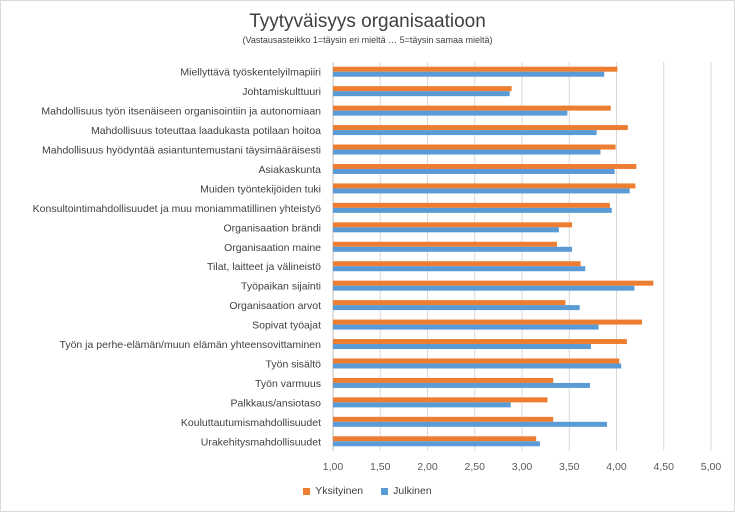 This screenshot has width=735, height=512. I want to click on category-label: Johtamiskulttuuri, so click(281, 92).